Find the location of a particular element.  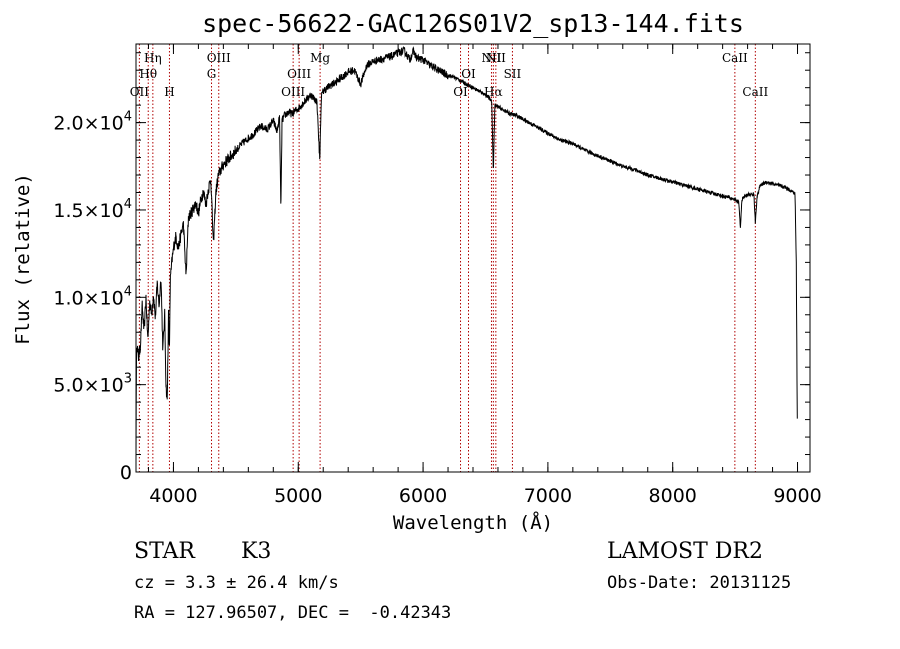

spectral-line-label: Mg is located at coordinates (320, 58).